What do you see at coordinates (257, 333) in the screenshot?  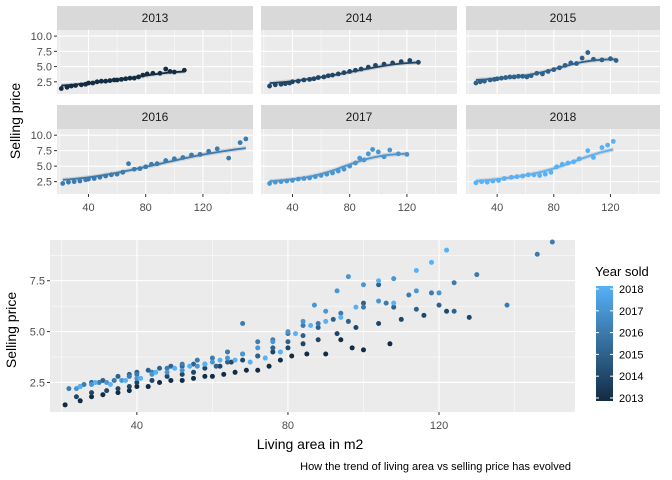 I see `series-2017` at bounding box center [257, 333].